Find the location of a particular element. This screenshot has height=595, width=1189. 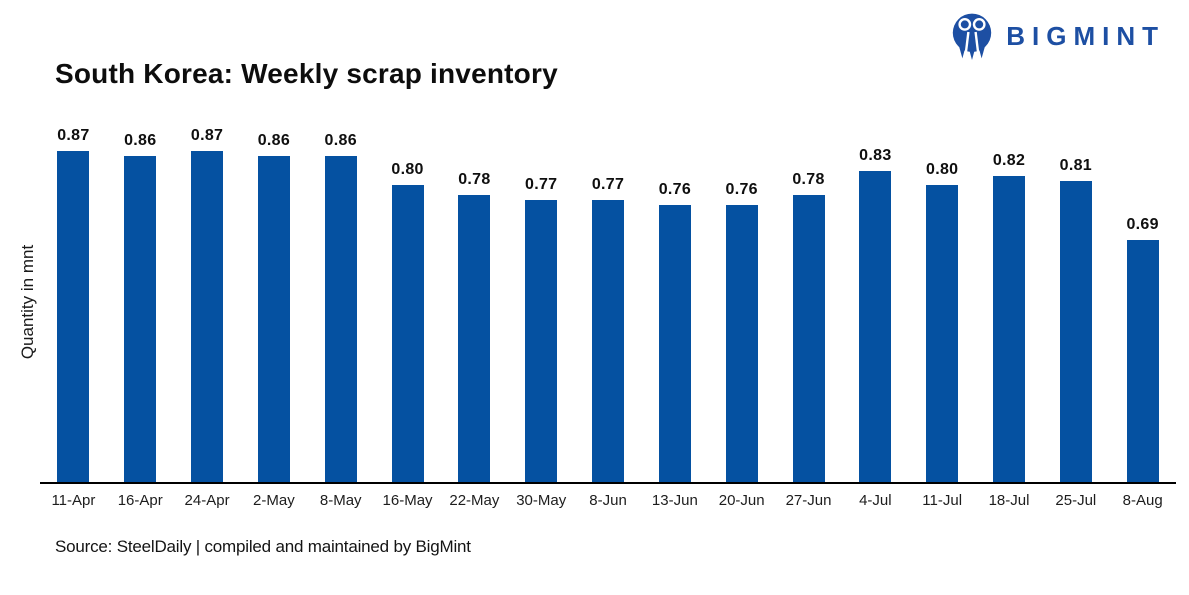

x-tick-label: 11-Jul is located at coordinates (942, 500).